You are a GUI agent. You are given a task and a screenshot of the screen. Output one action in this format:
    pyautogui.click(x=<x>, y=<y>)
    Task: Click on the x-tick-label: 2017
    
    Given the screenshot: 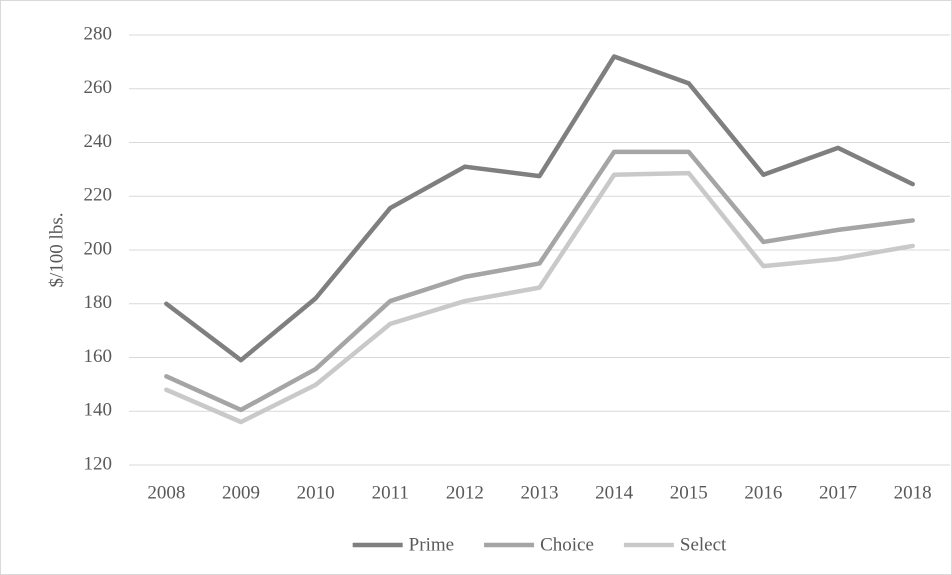 What is the action you would take?
    pyautogui.click(x=838, y=492)
    